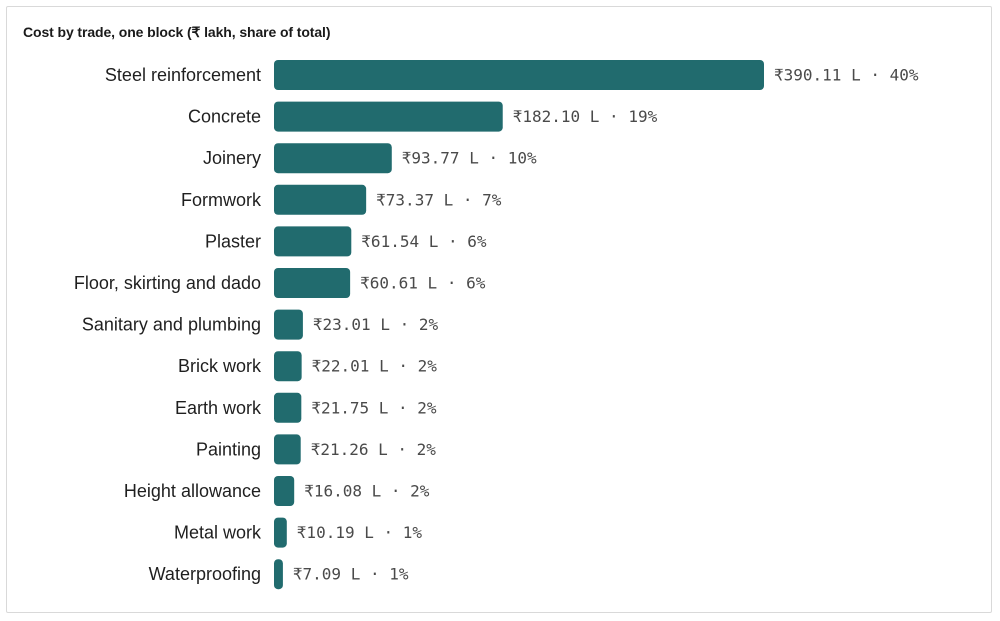 The width and height of the screenshot is (1000, 621). What do you see at coordinates (167, 283) in the screenshot?
I see `category-label: Floor, skirting and dado` at bounding box center [167, 283].